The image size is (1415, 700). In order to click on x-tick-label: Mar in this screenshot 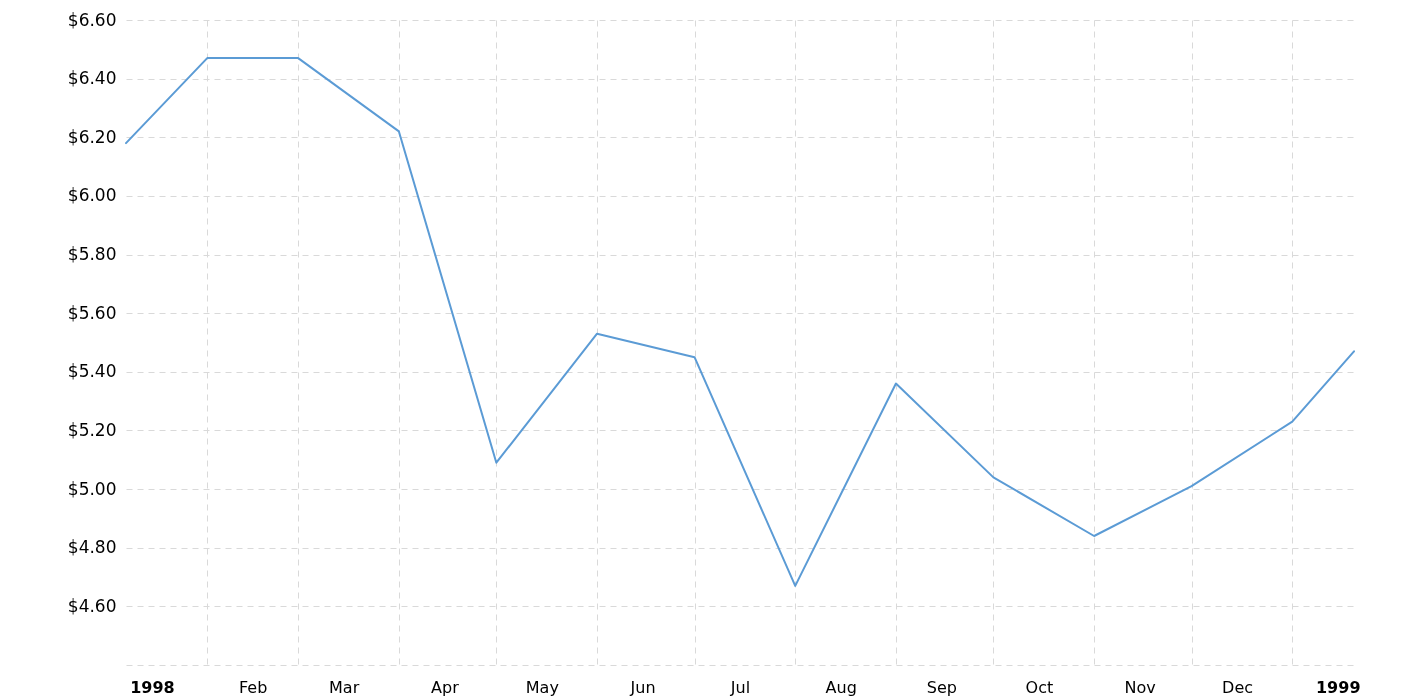, I will do `click(344, 687)`.